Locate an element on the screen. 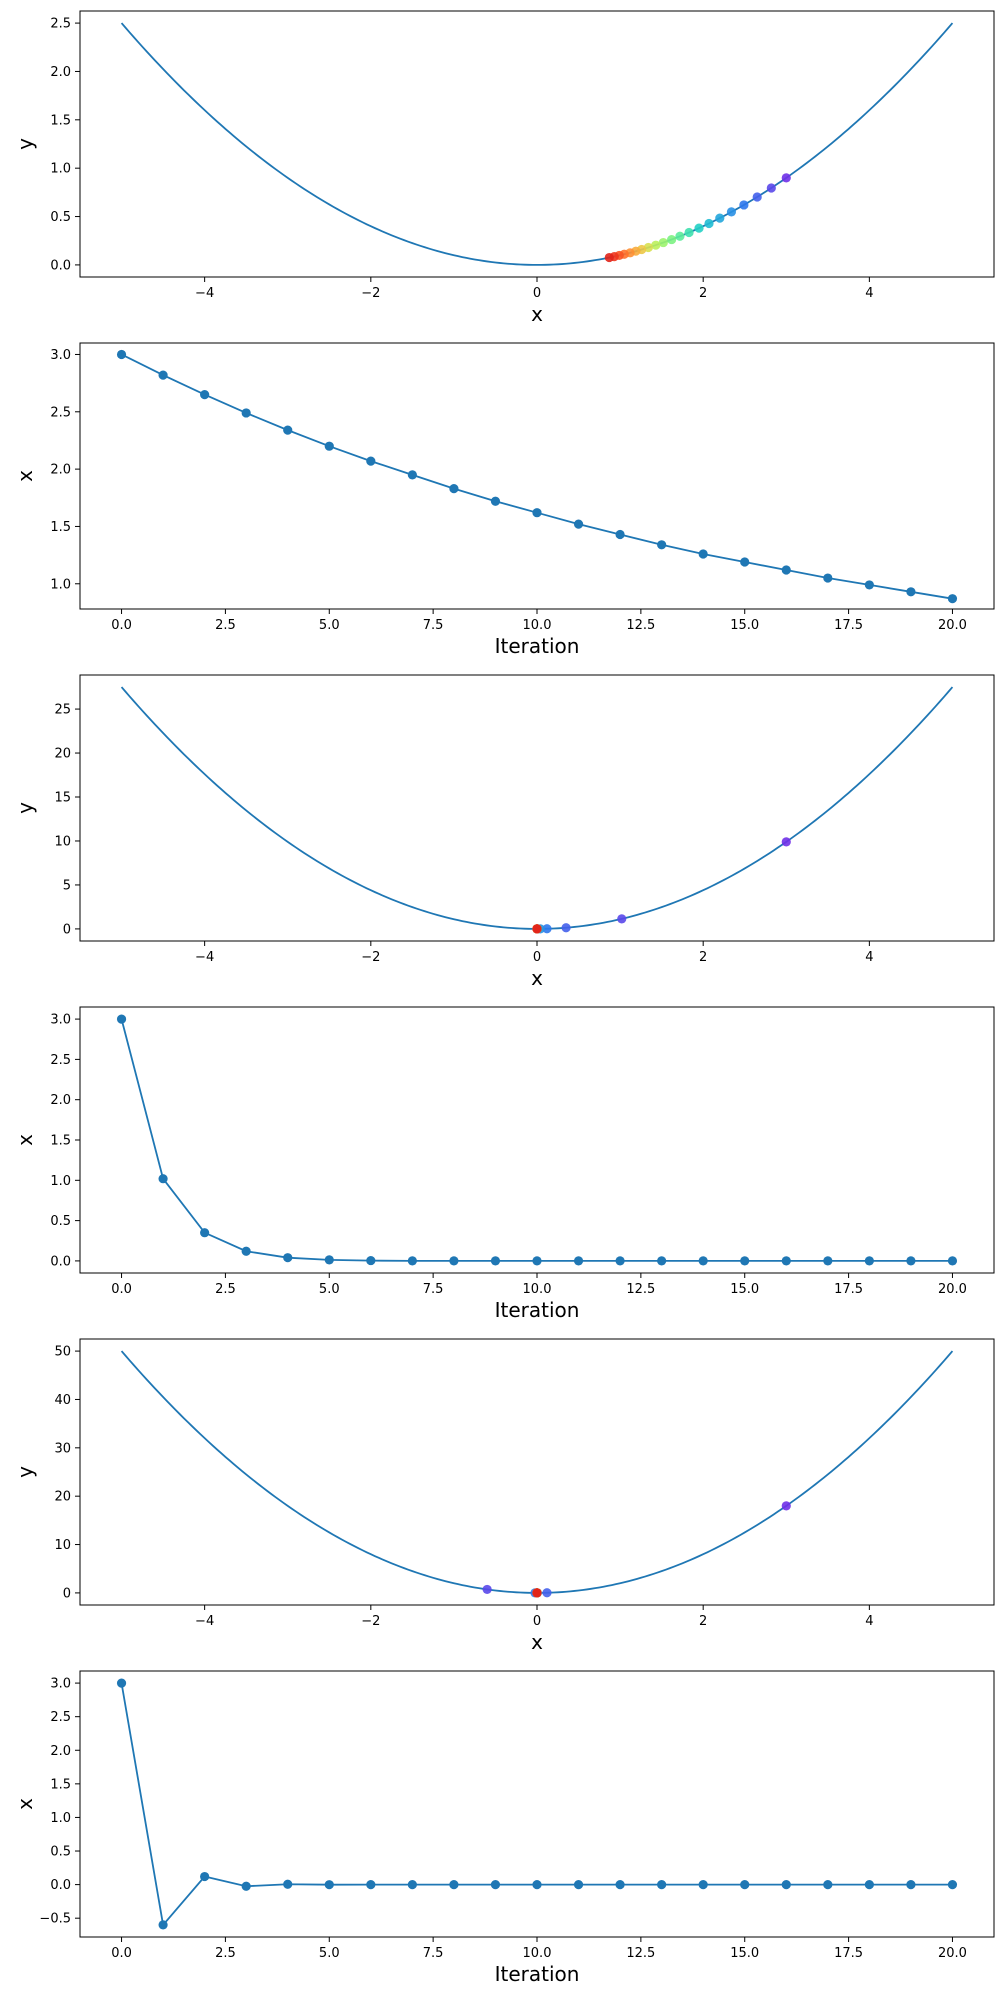 The image size is (1001, 1990). y-axis-label: x is located at coordinates (25, 1804).